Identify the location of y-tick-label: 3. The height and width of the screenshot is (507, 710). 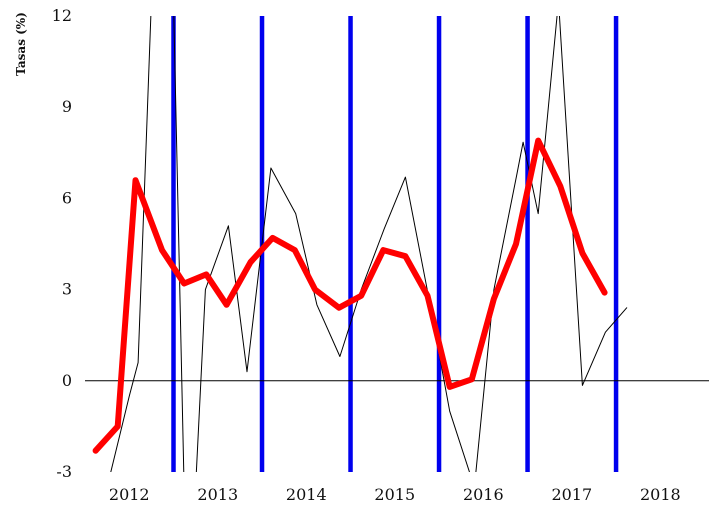
(67, 289).